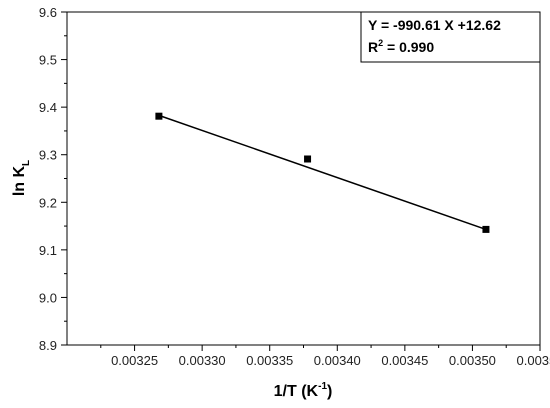  What do you see at coordinates (48, 107) in the screenshot?
I see `y-tick-label: 9.4` at bounding box center [48, 107].